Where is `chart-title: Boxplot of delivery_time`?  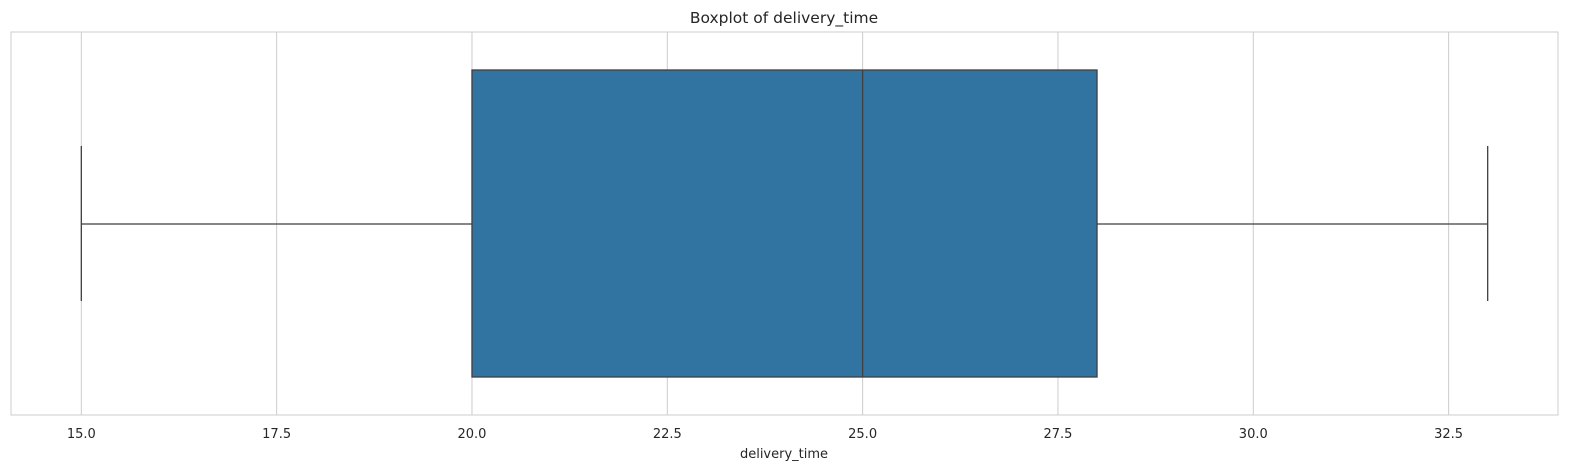
chart-title: Boxplot of delivery_time is located at coordinates (784, 18).